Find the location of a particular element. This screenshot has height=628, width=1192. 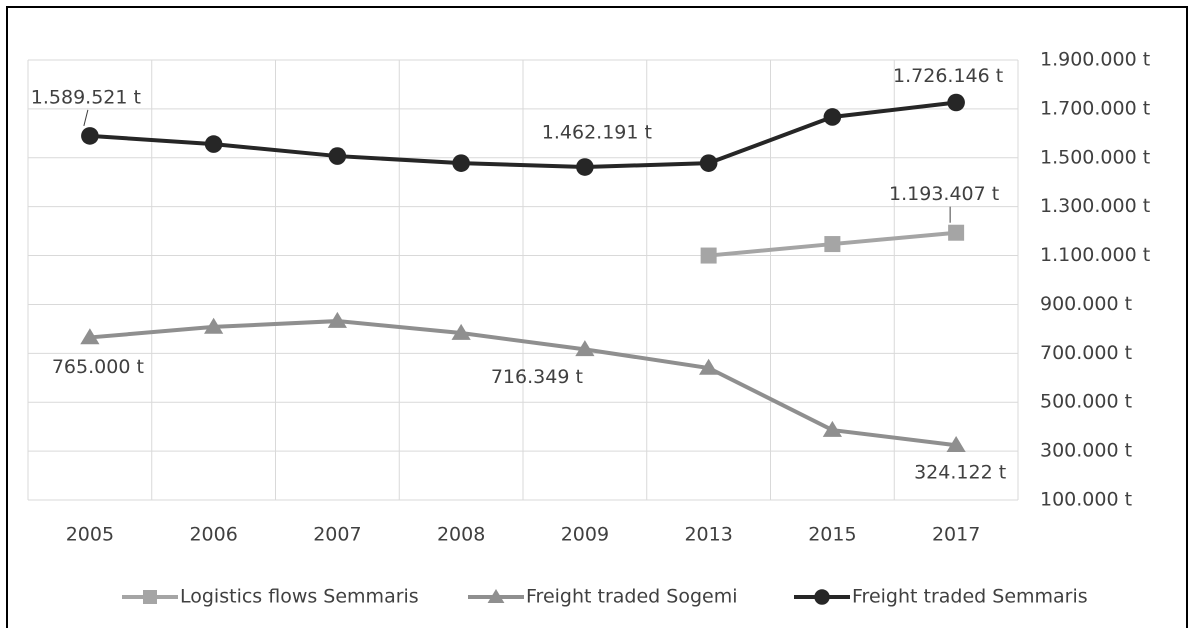

y-tick-label: 1.700.000 t is located at coordinates (1095, 108).